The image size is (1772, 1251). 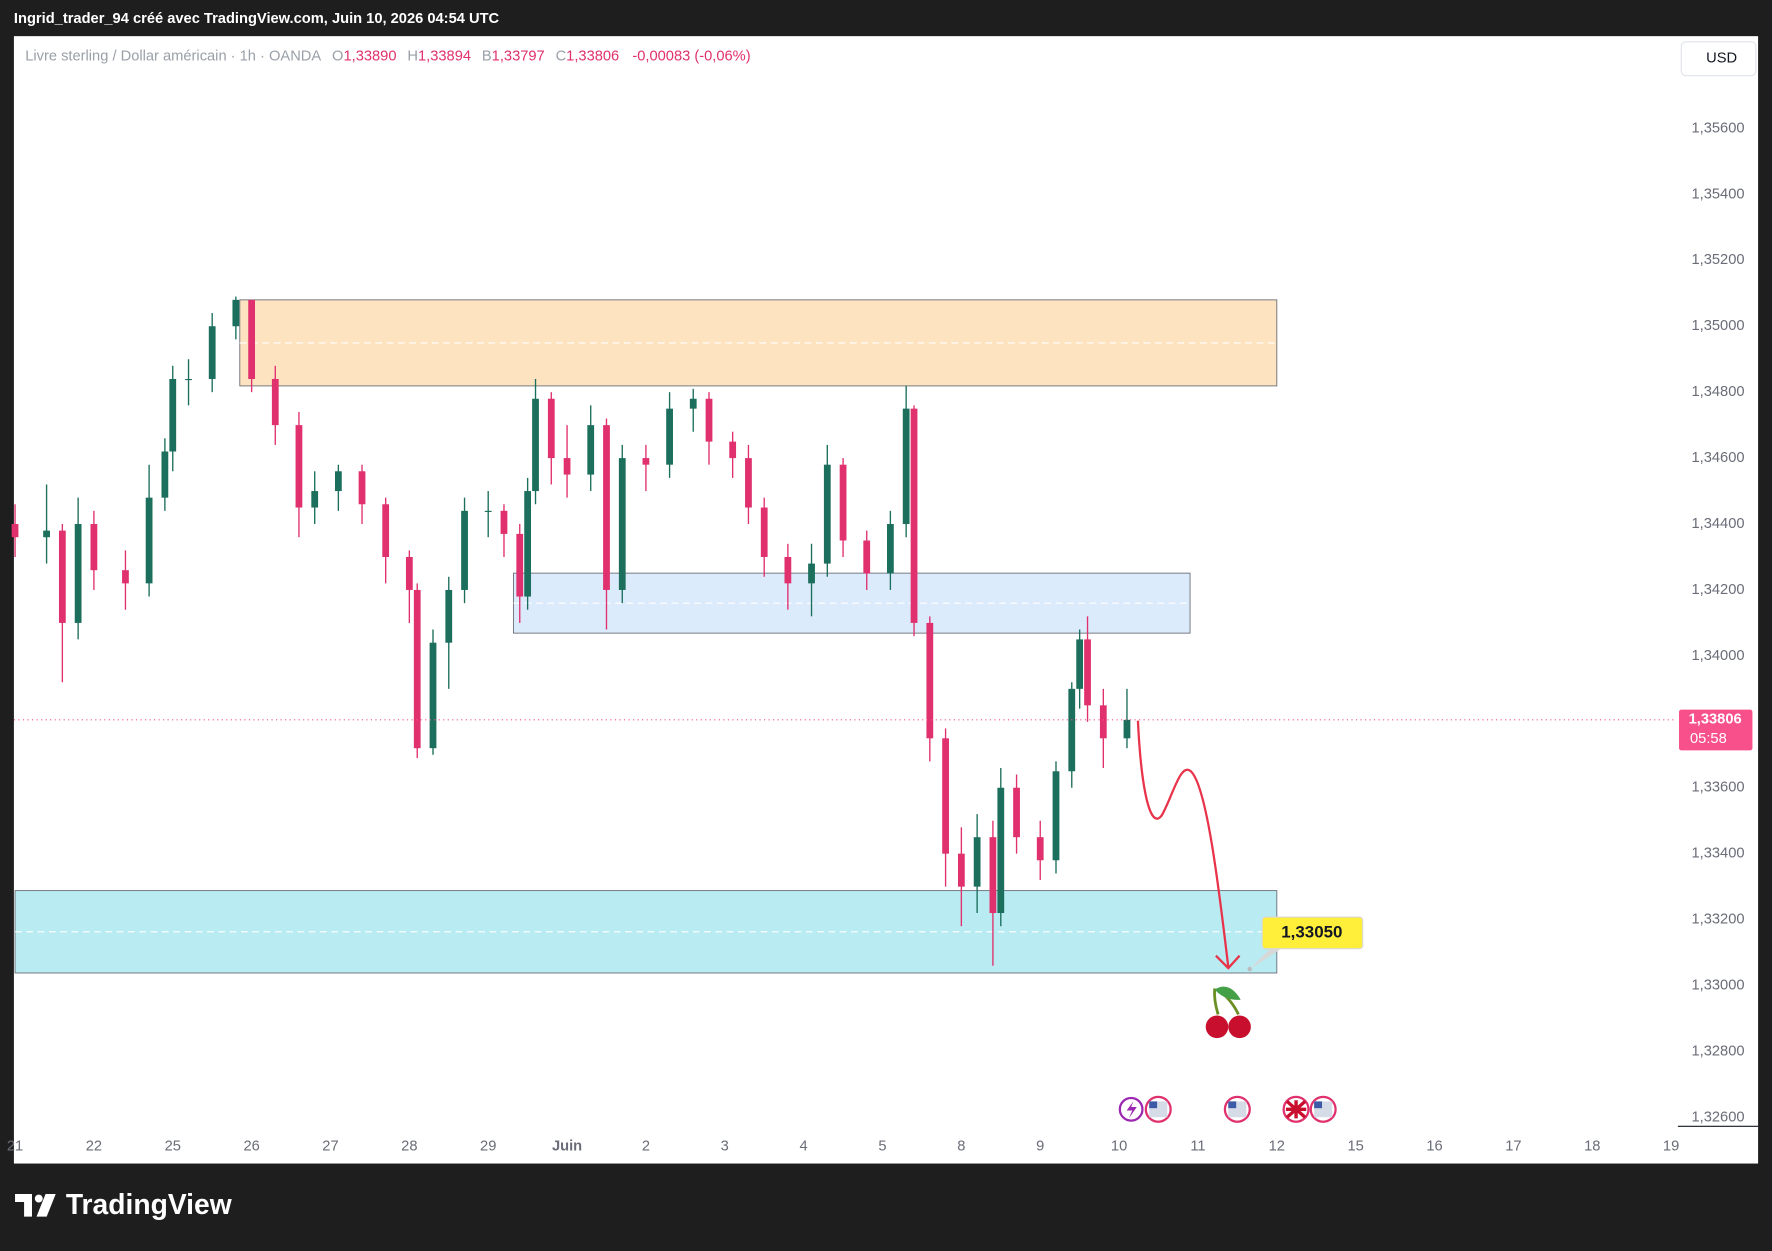 I want to click on arrow-head, so click(x=1228, y=962).